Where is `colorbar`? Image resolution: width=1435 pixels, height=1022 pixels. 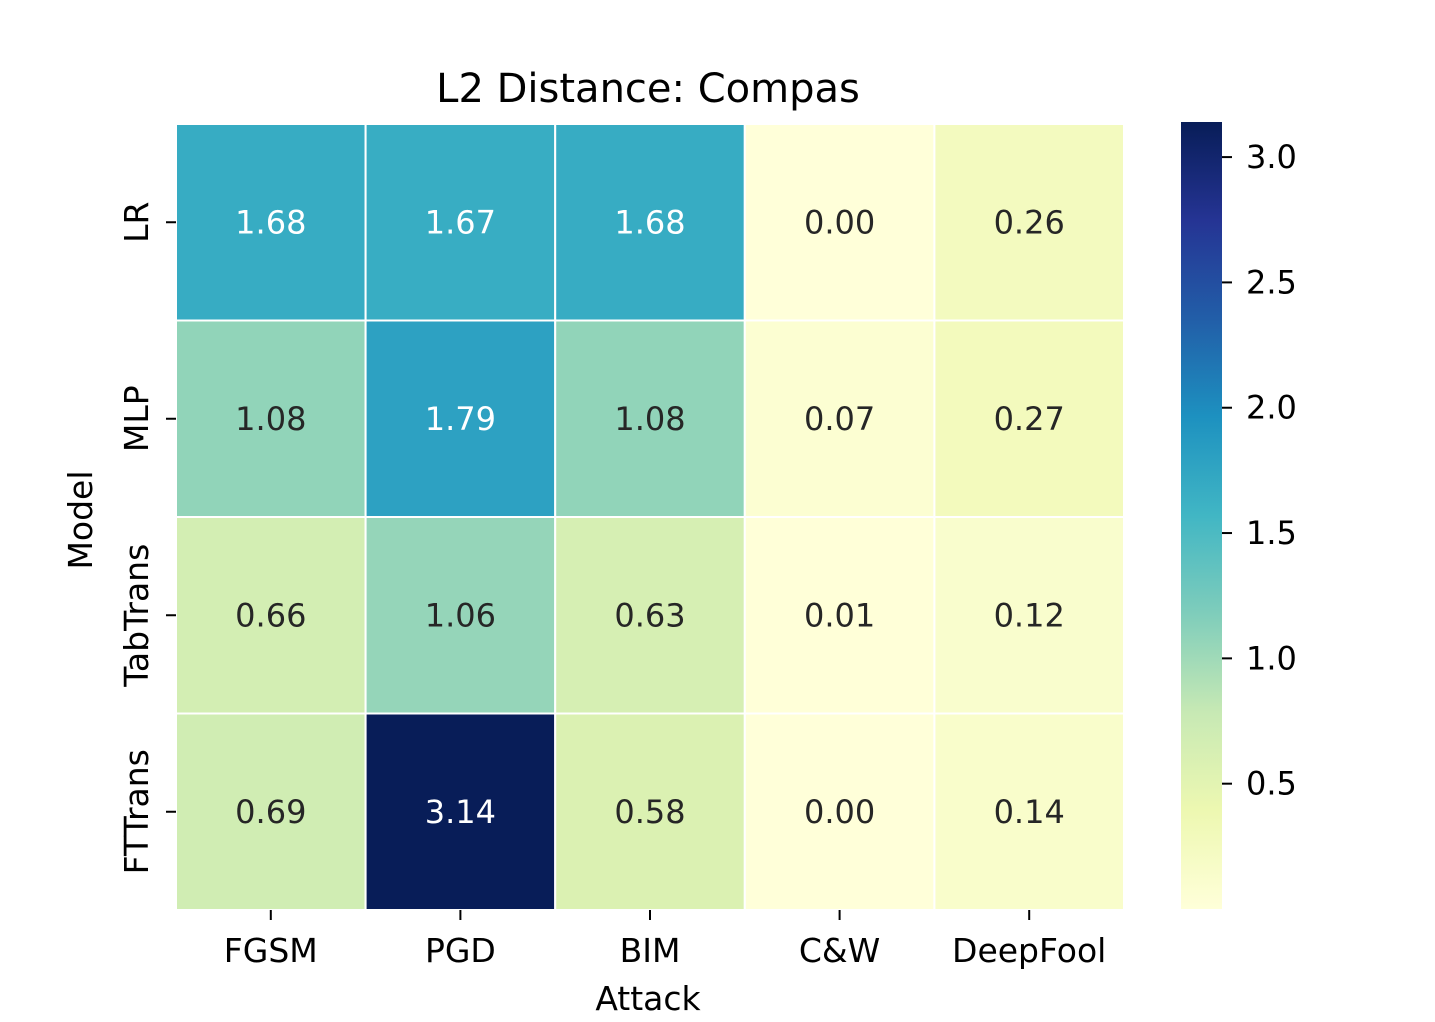
colorbar is located at coordinates (1201, 515).